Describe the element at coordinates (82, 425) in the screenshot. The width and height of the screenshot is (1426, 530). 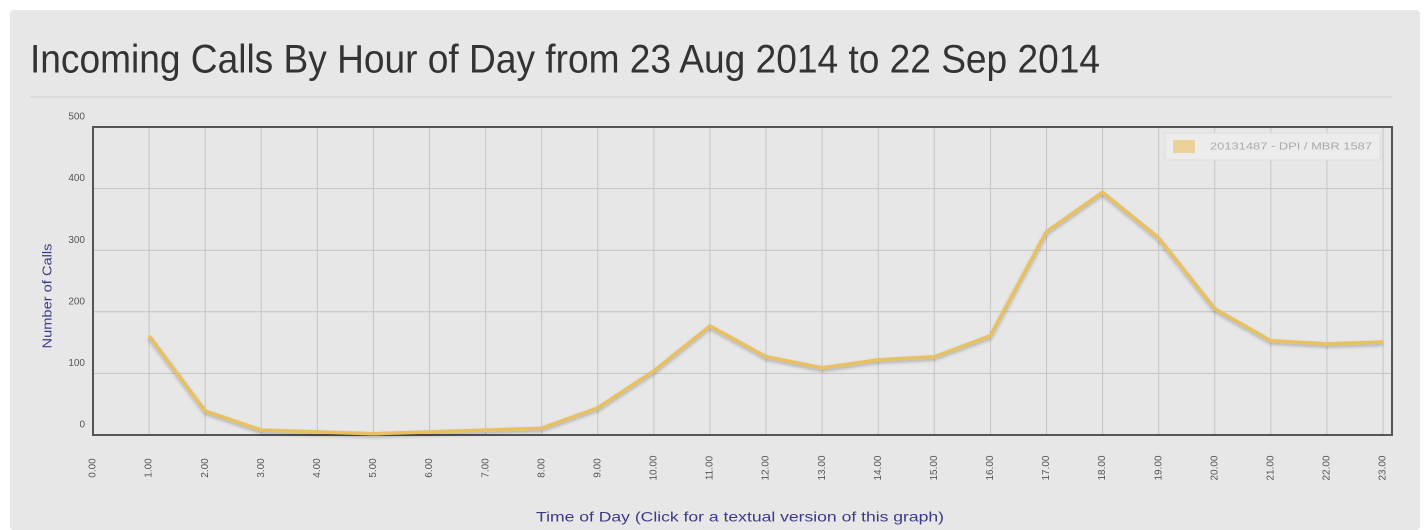
I see `y-tick-label: 0` at that location.